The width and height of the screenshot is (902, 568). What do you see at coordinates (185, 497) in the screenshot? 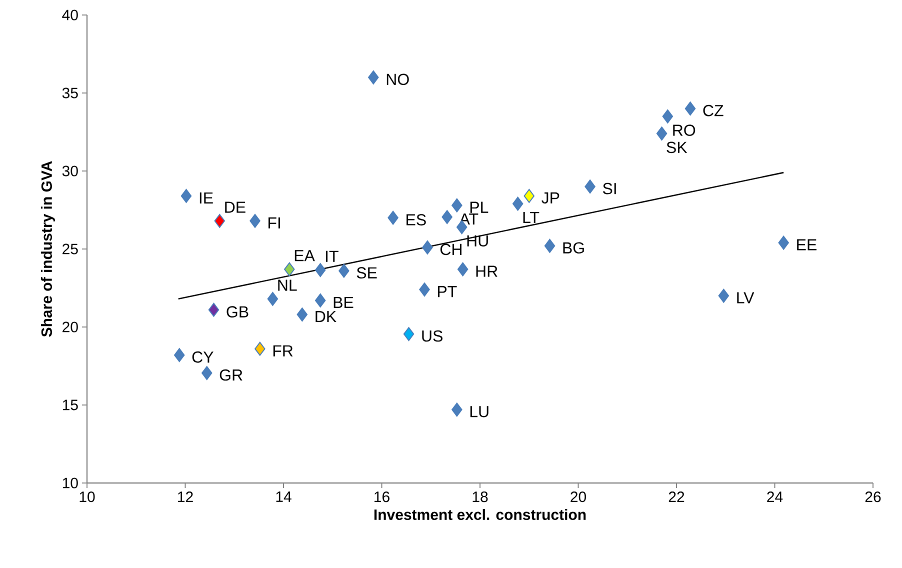
I see `x-tick-label: 12` at bounding box center [185, 497].